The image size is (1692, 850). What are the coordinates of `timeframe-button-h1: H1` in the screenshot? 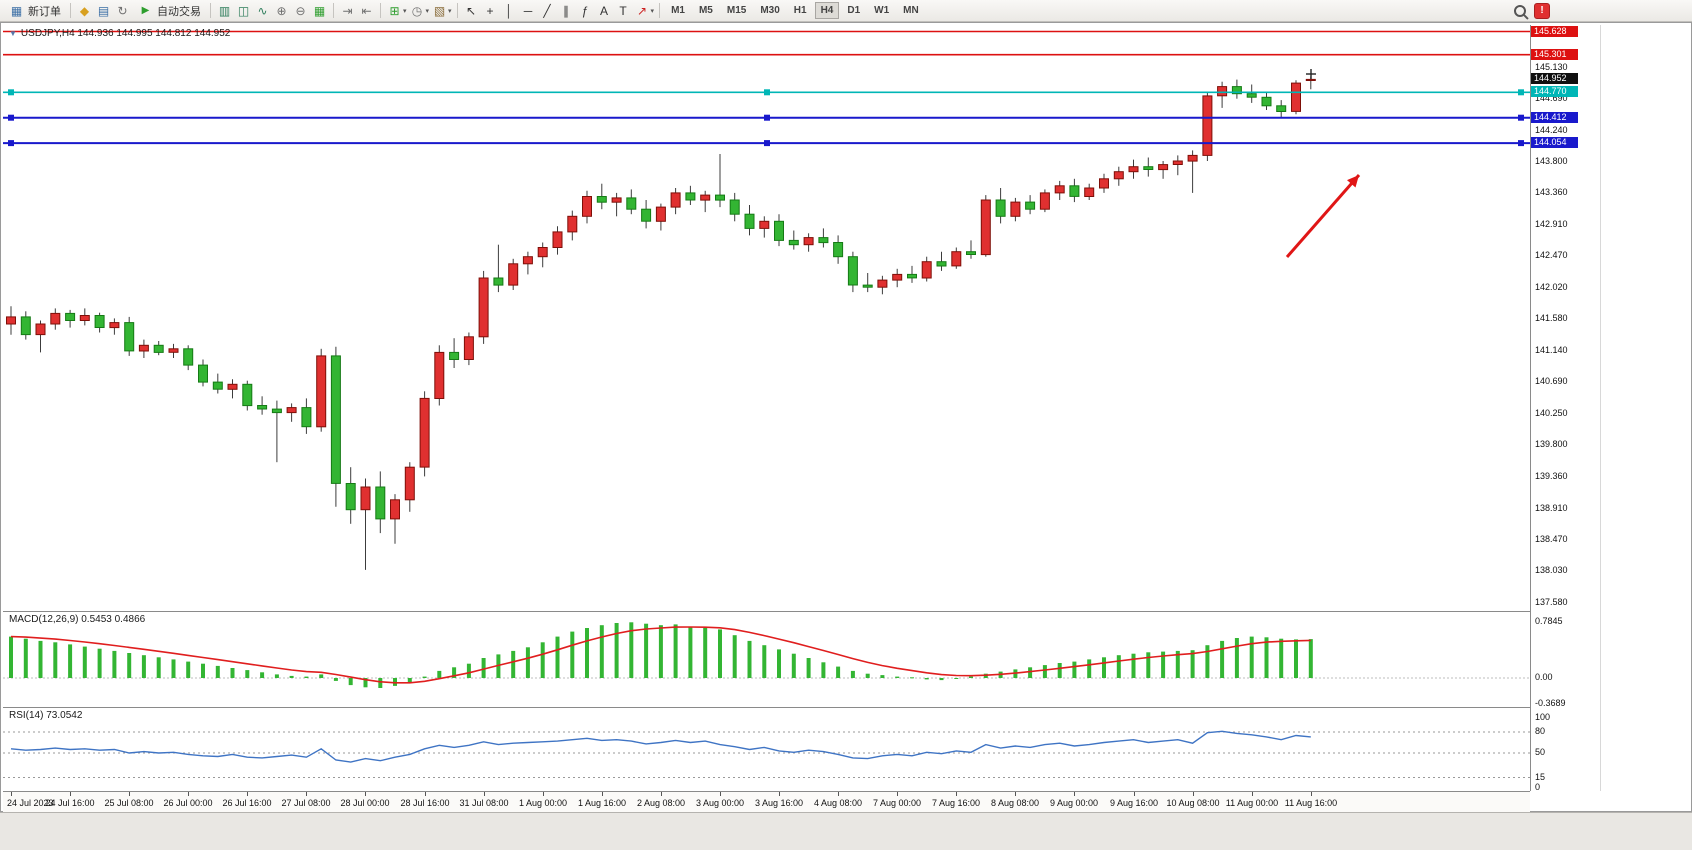 It's located at (800, 10).